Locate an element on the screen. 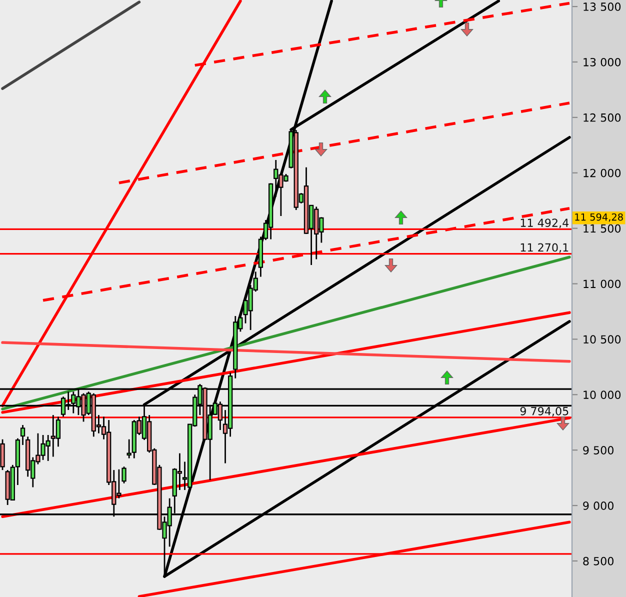 The width and height of the screenshot is (626, 597). y-tick-label: 12 500 is located at coordinates (602, 117).